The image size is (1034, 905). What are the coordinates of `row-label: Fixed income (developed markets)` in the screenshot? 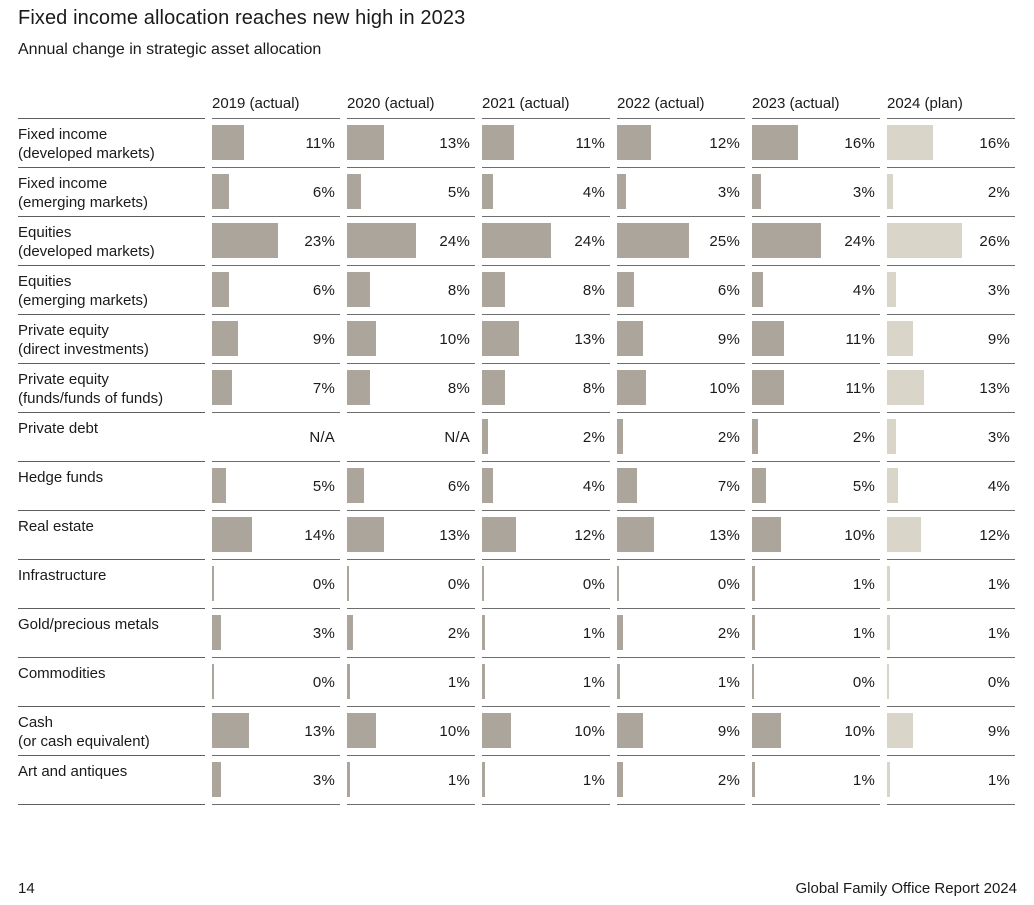 It's located at (111, 143).